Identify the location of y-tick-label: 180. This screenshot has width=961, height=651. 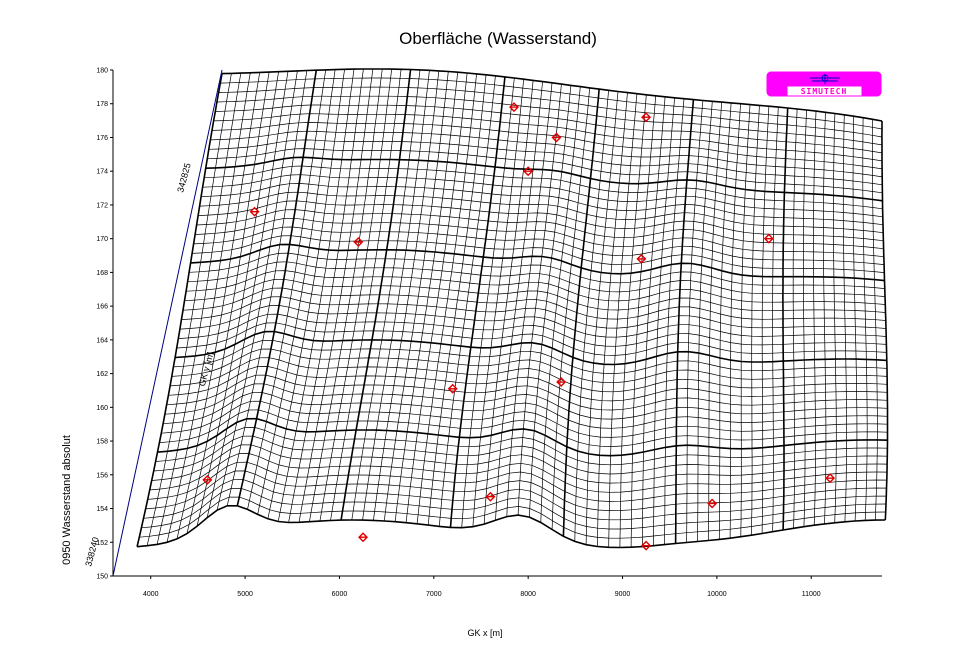
(102, 71).